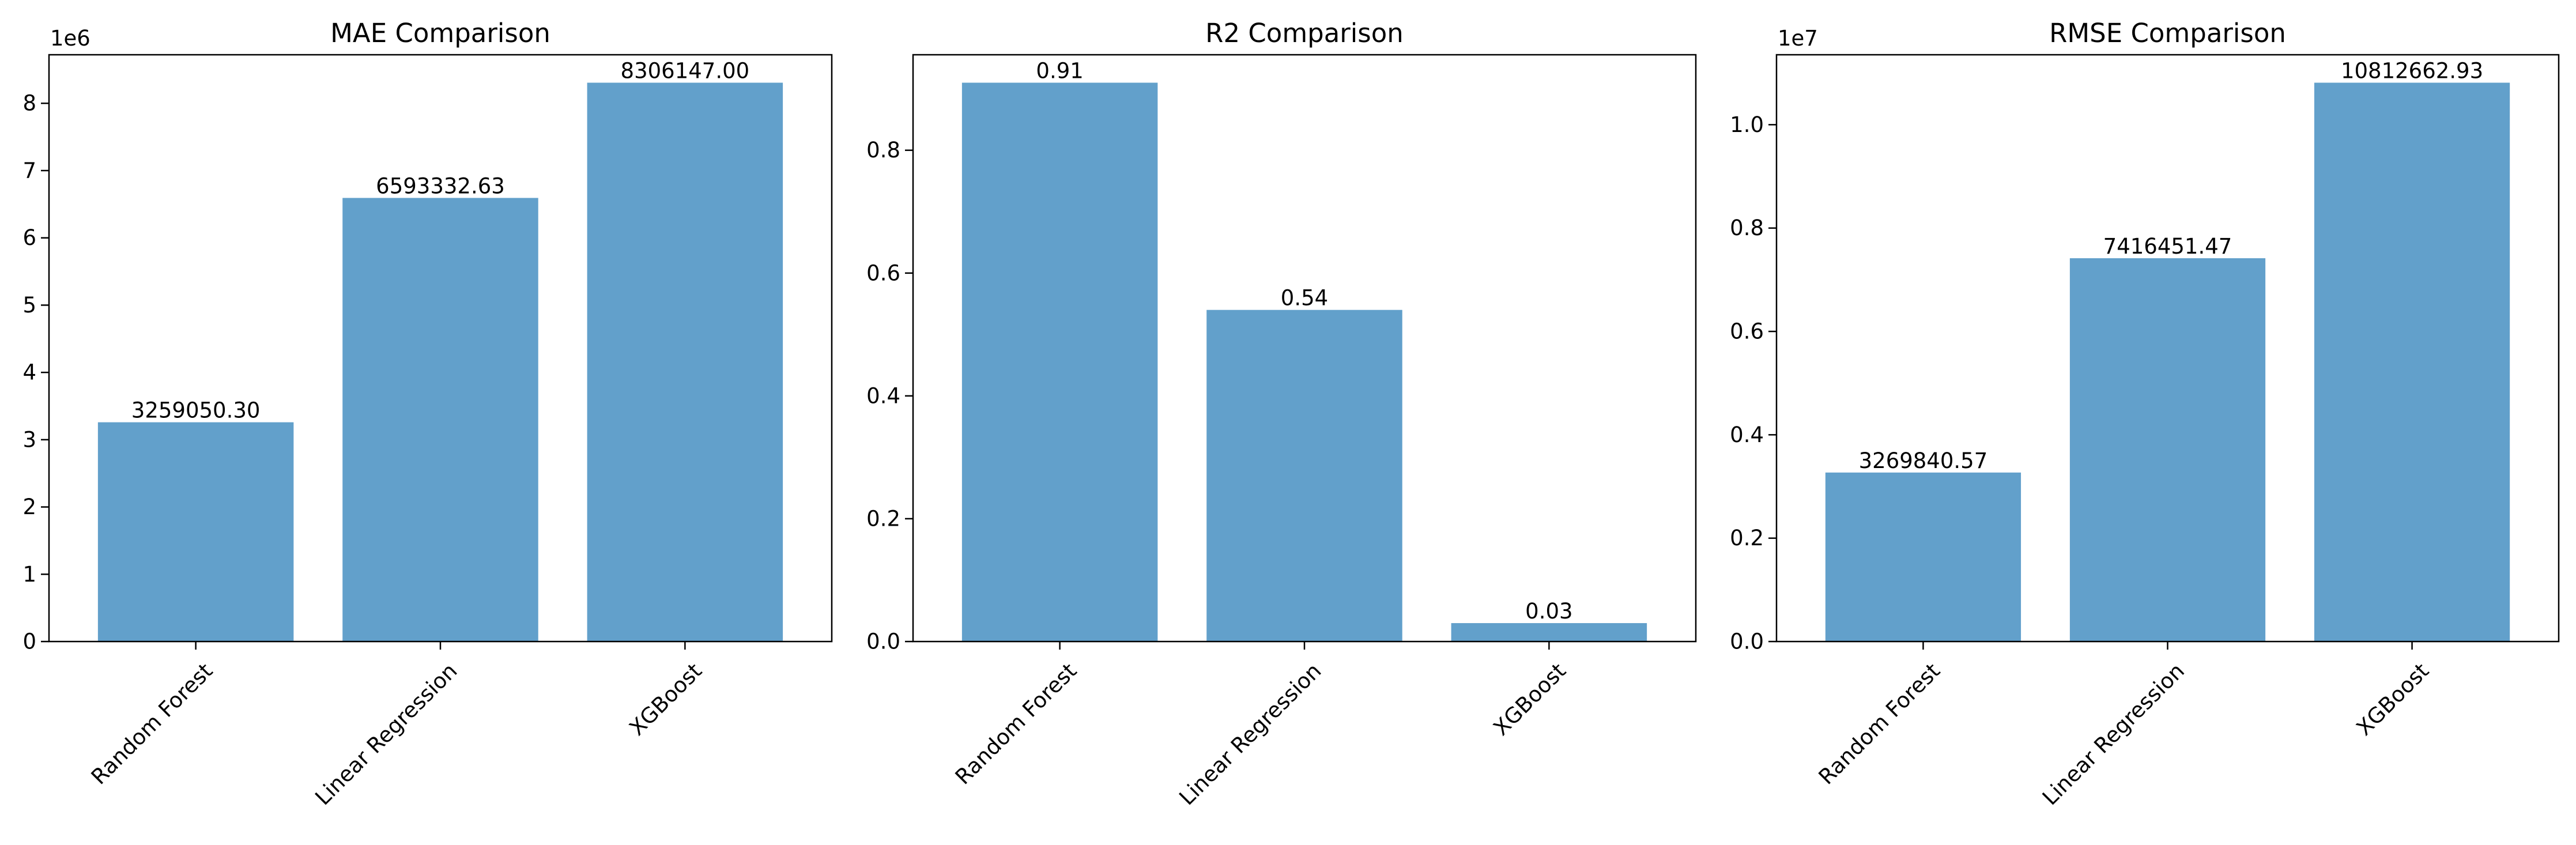 This screenshot has width=2576, height=845. What do you see at coordinates (29, 574) in the screenshot?
I see `y-tick-label: 1` at bounding box center [29, 574].